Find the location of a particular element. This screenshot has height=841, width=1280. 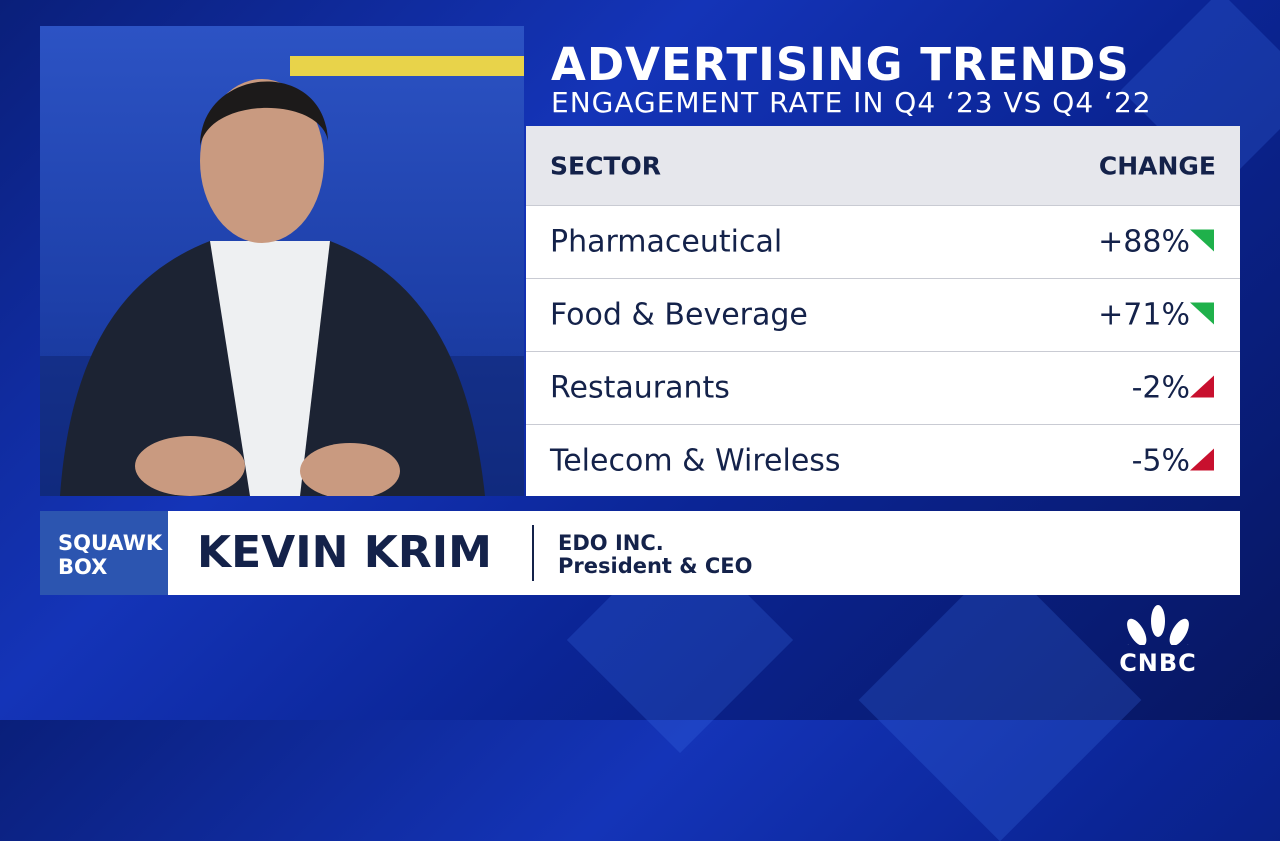

title: ADVERTISING TRENDS is located at coordinates (840, 64).